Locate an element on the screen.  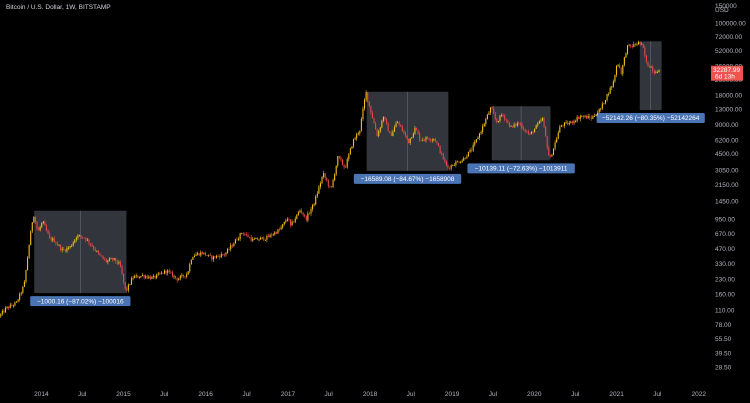
y-tick-label: 72000.00 is located at coordinates (728, 37).